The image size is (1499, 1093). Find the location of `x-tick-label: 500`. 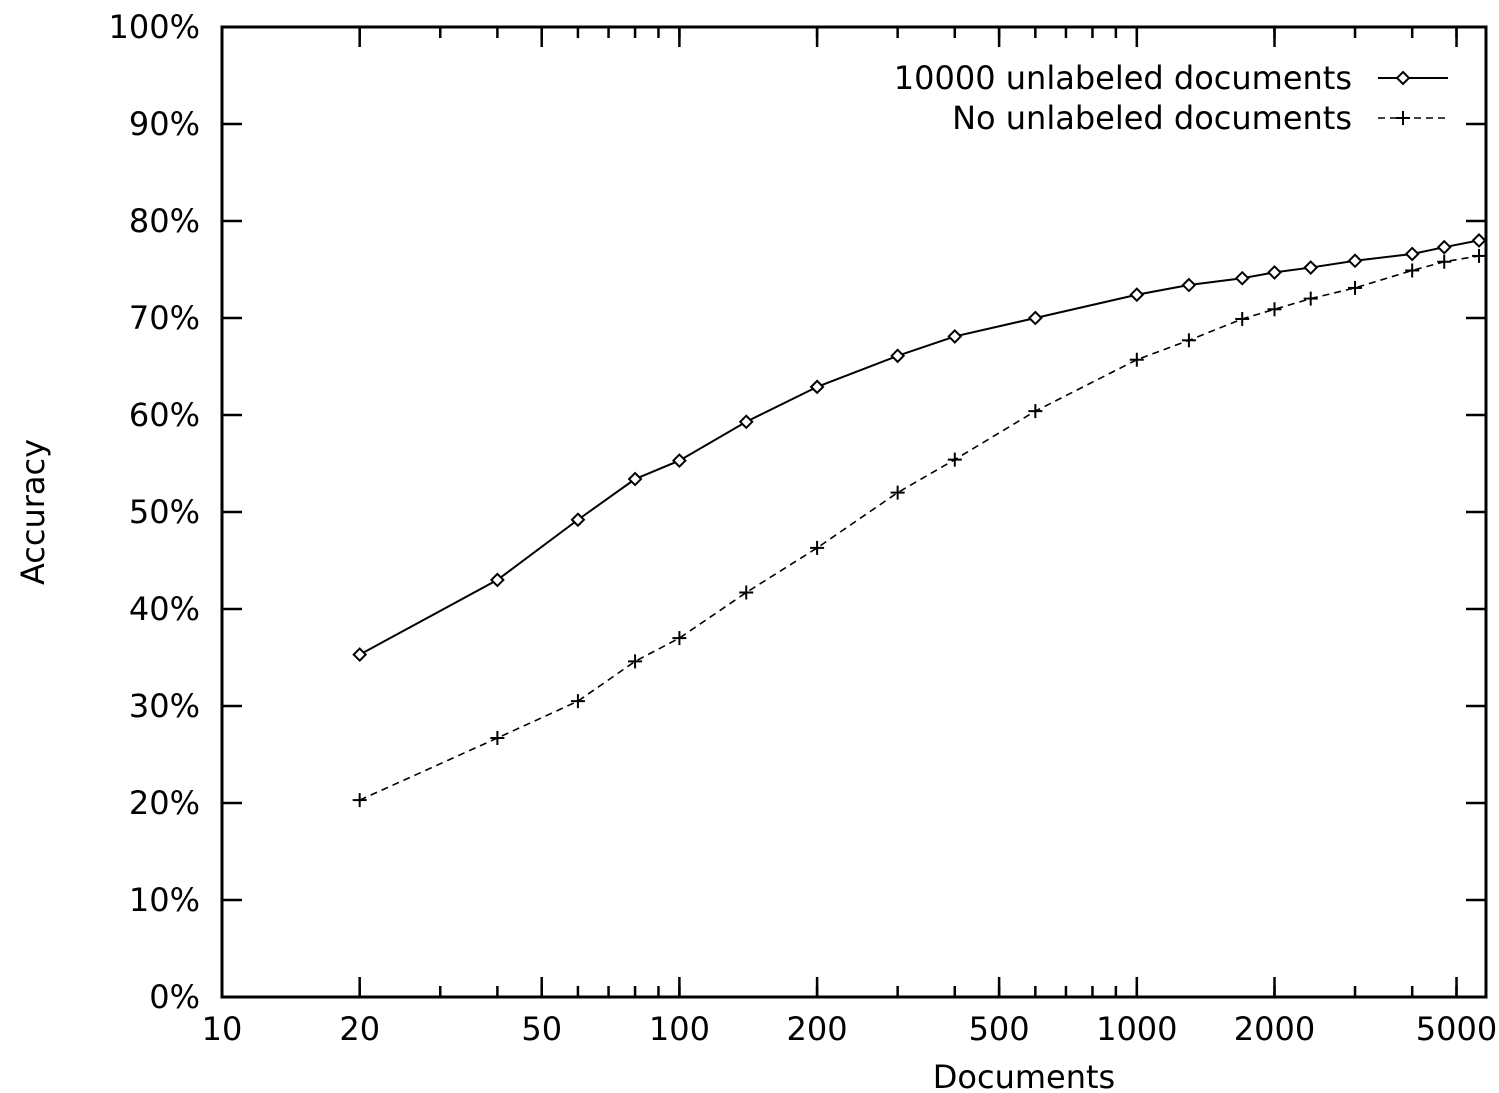

x-tick-label: 500 is located at coordinates (999, 1029).